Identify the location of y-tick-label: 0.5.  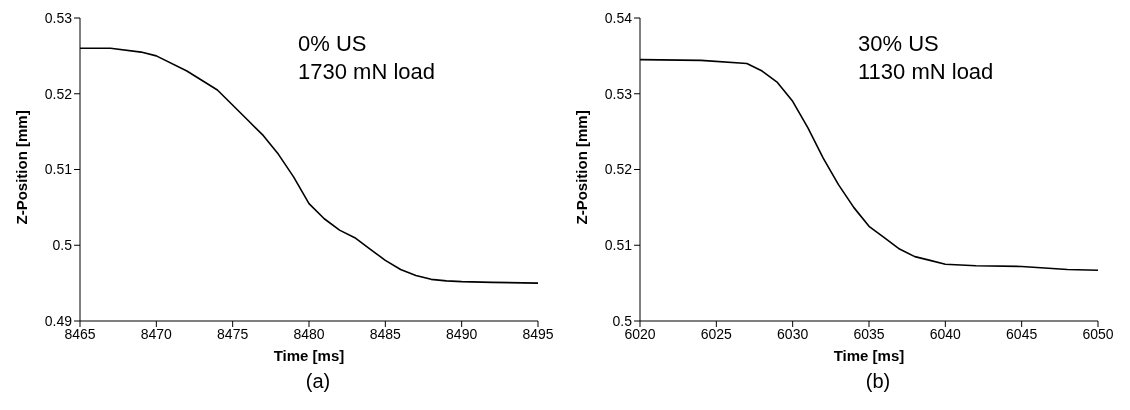
(62, 245).